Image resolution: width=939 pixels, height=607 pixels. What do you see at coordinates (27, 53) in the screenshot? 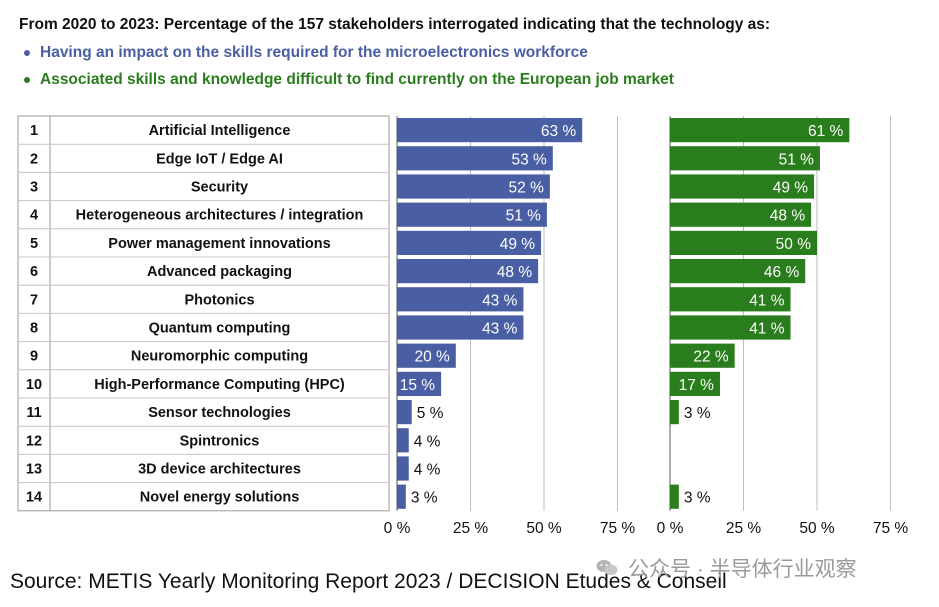
I see `legend-marker-impact` at bounding box center [27, 53].